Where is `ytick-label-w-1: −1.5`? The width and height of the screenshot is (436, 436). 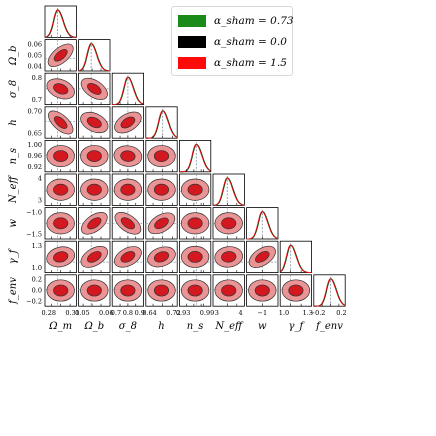 ytick-label-w-1: −1.5 is located at coordinates (34, 234).